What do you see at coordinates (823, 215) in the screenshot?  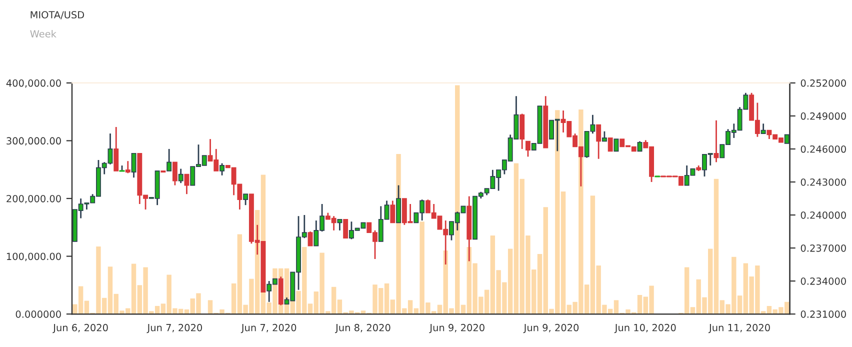 I see `y2-tick-label: 0.240000` at bounding box center [823, 215].